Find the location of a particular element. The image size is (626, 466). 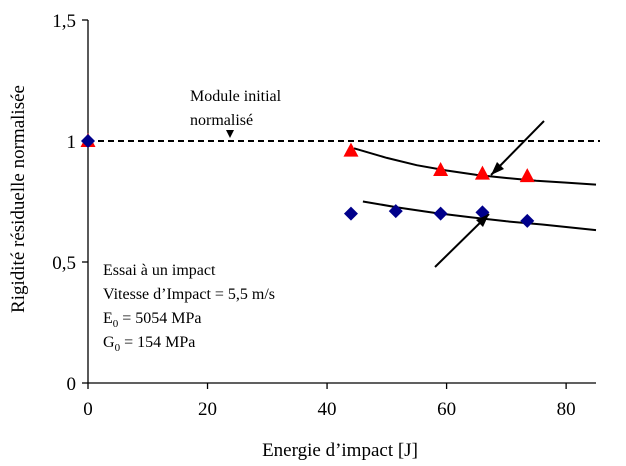

y-tick-label: 1,5 is located at coordinates (64, 21).